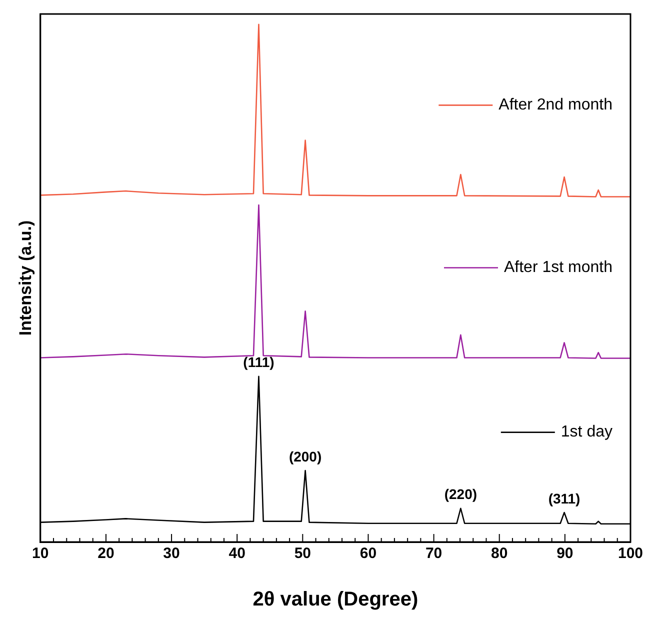 The image size is (654, 624). I want to click on x-tick-label: 60, so click(368, 553).